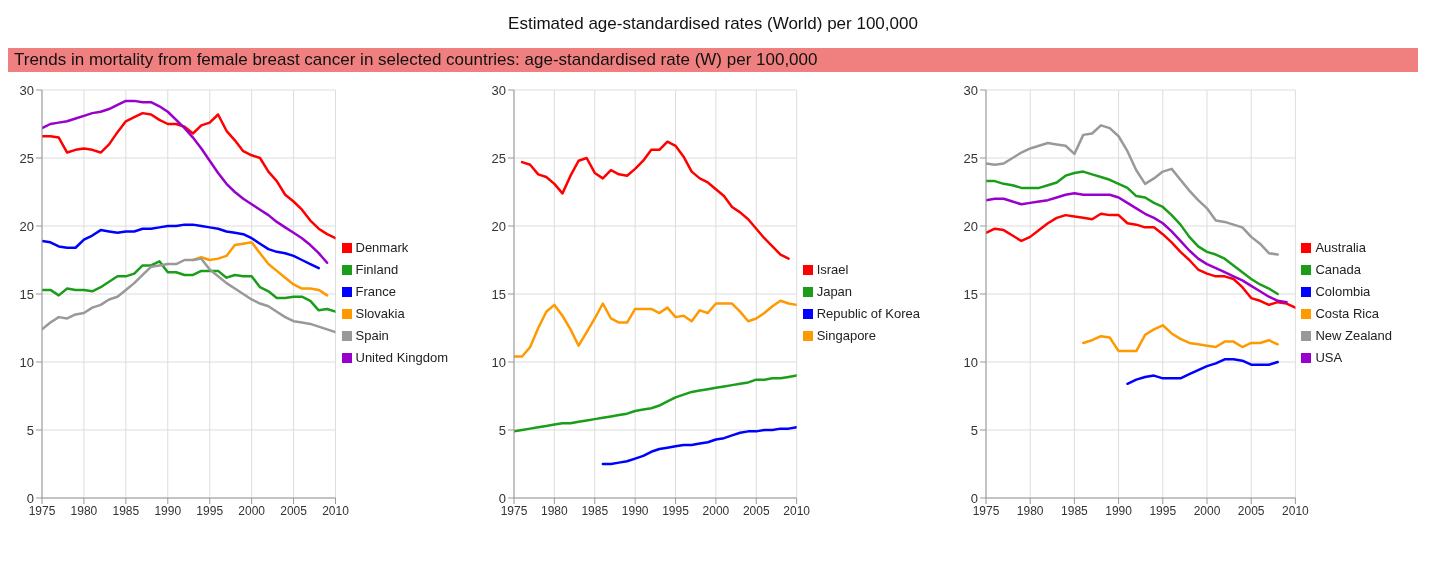  What do you see at coordinates (713, 23) in the screenshot?
I see `chart-title: Estimated age-standardised rates (World) per 100,000` at bounding box center [713, 23].